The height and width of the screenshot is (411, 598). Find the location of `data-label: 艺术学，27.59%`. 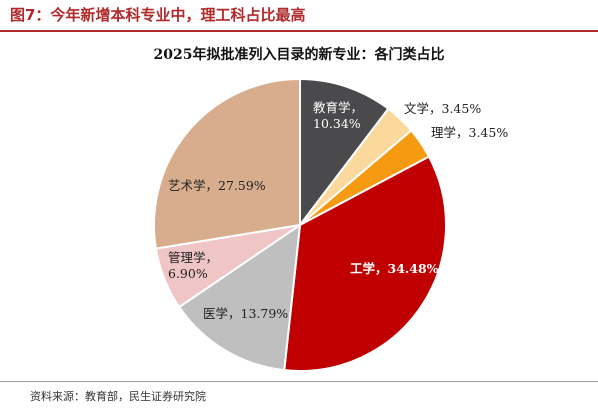

data-label: 艺术学，27.59% is located at coordinates (217, 185).